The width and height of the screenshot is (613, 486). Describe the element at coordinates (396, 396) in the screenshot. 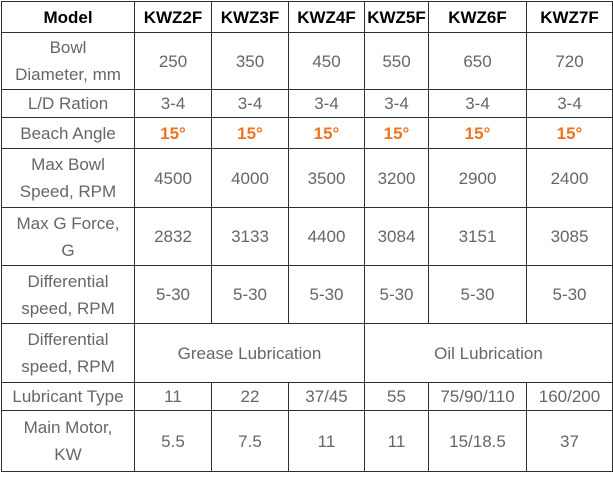

I see `spec-cell: 55` at that location.